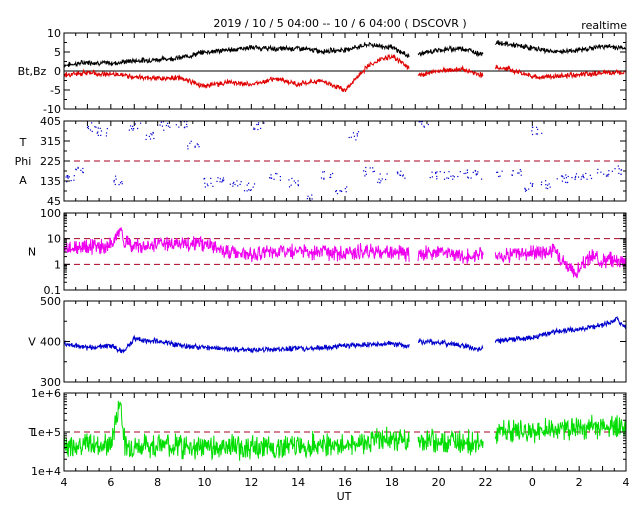 The height and width of the screenshot is (512, 640). I want to click on x-tick-label: 16, so click(345, 482).